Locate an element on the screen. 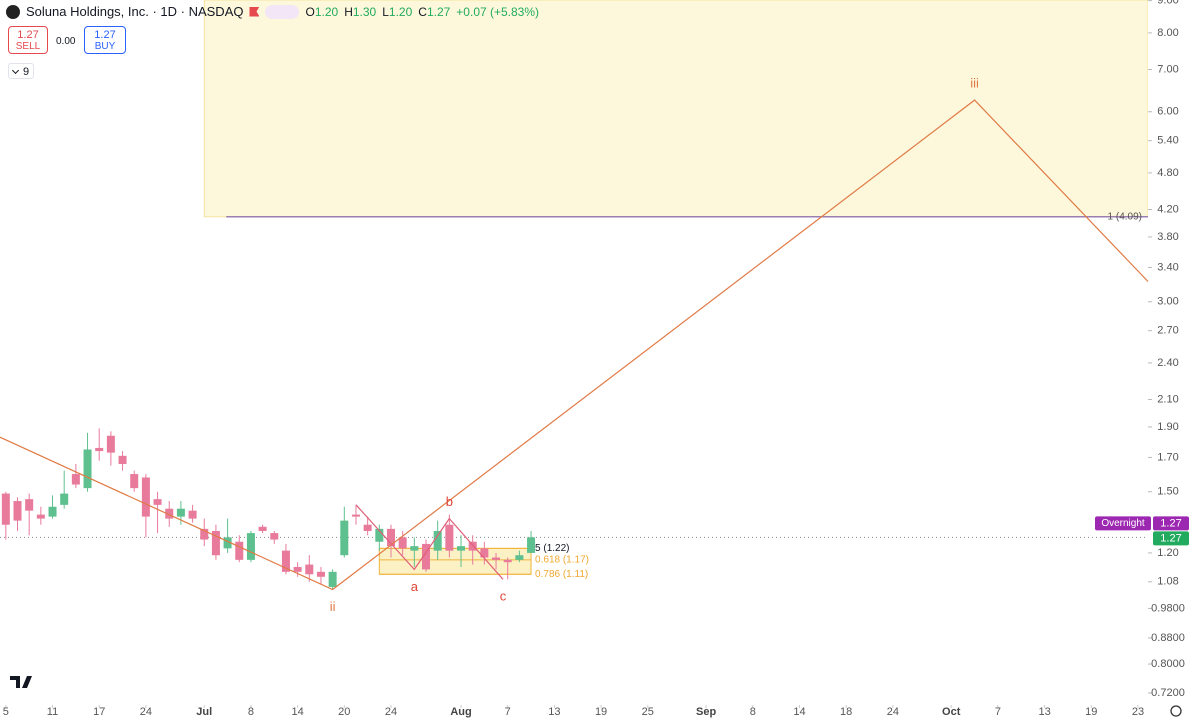 The width and height of the screenshot is (1200, 723). y-axis-bg is located at coordinates (1174, 361).